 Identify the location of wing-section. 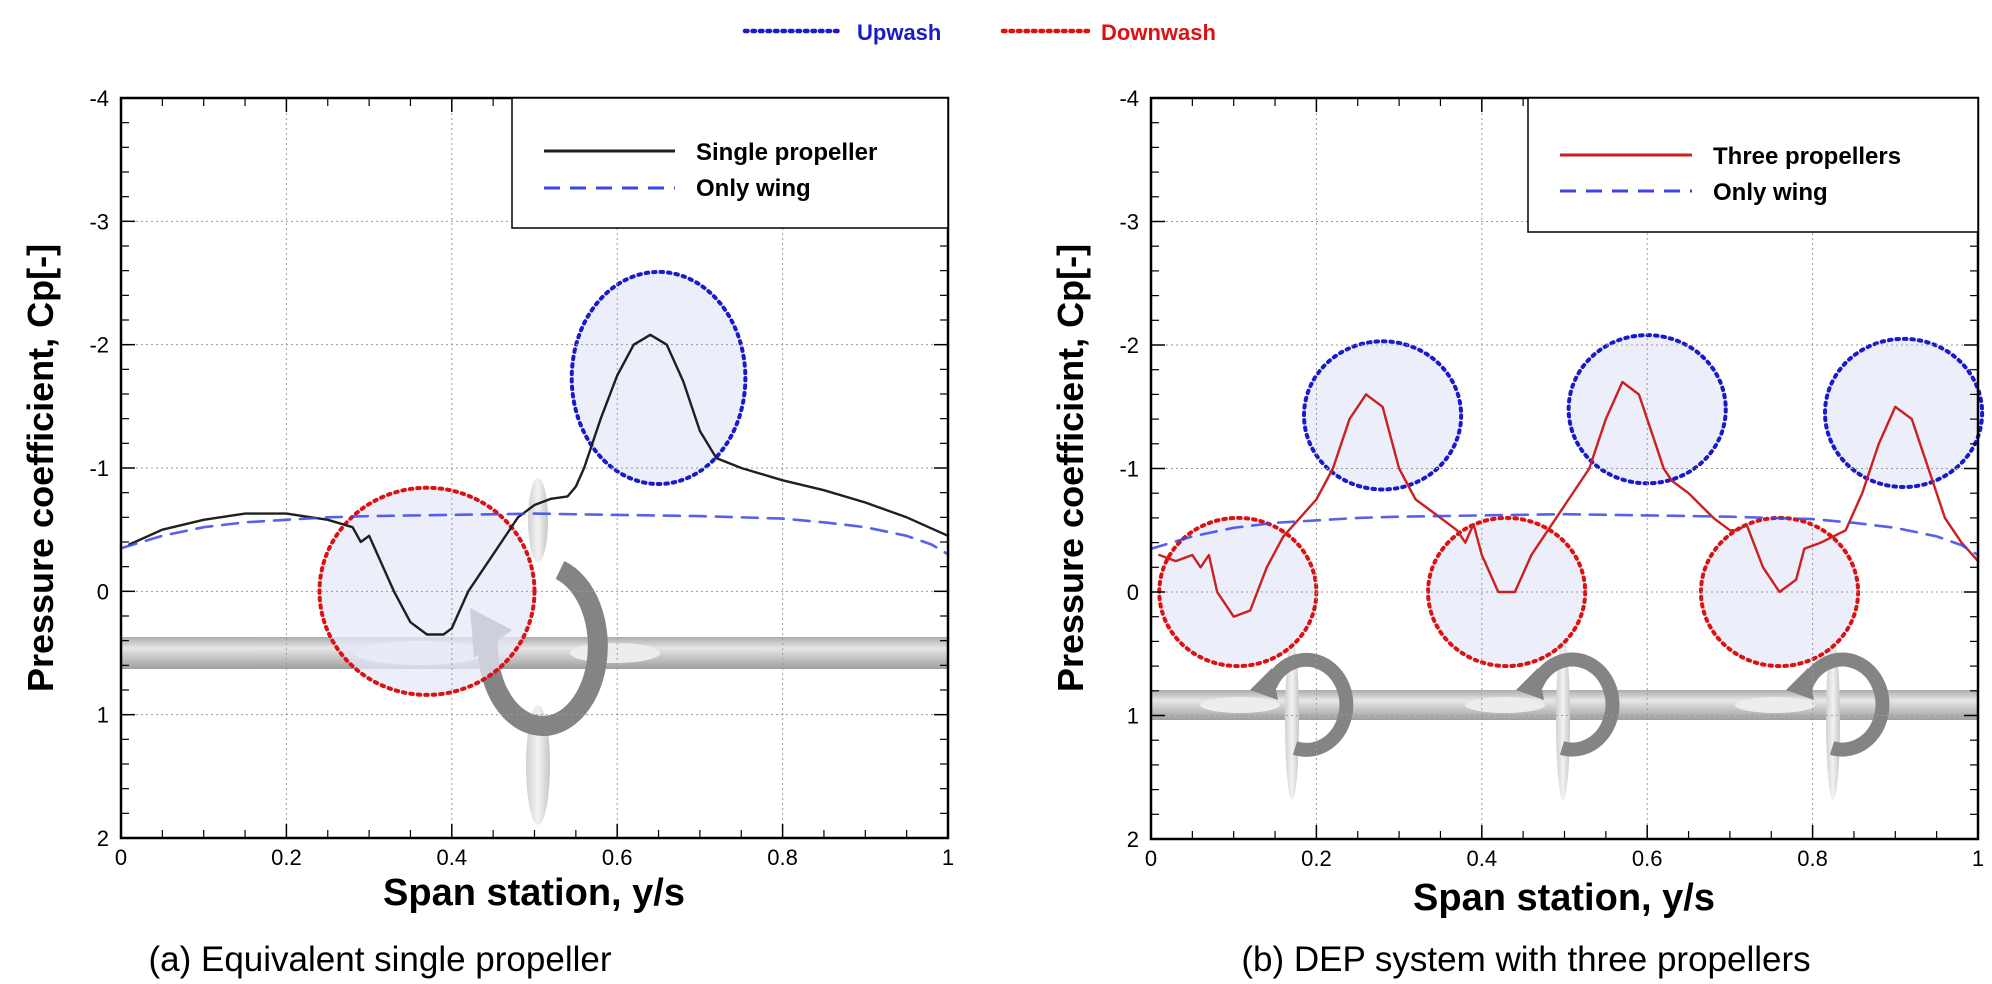
(534, 653).